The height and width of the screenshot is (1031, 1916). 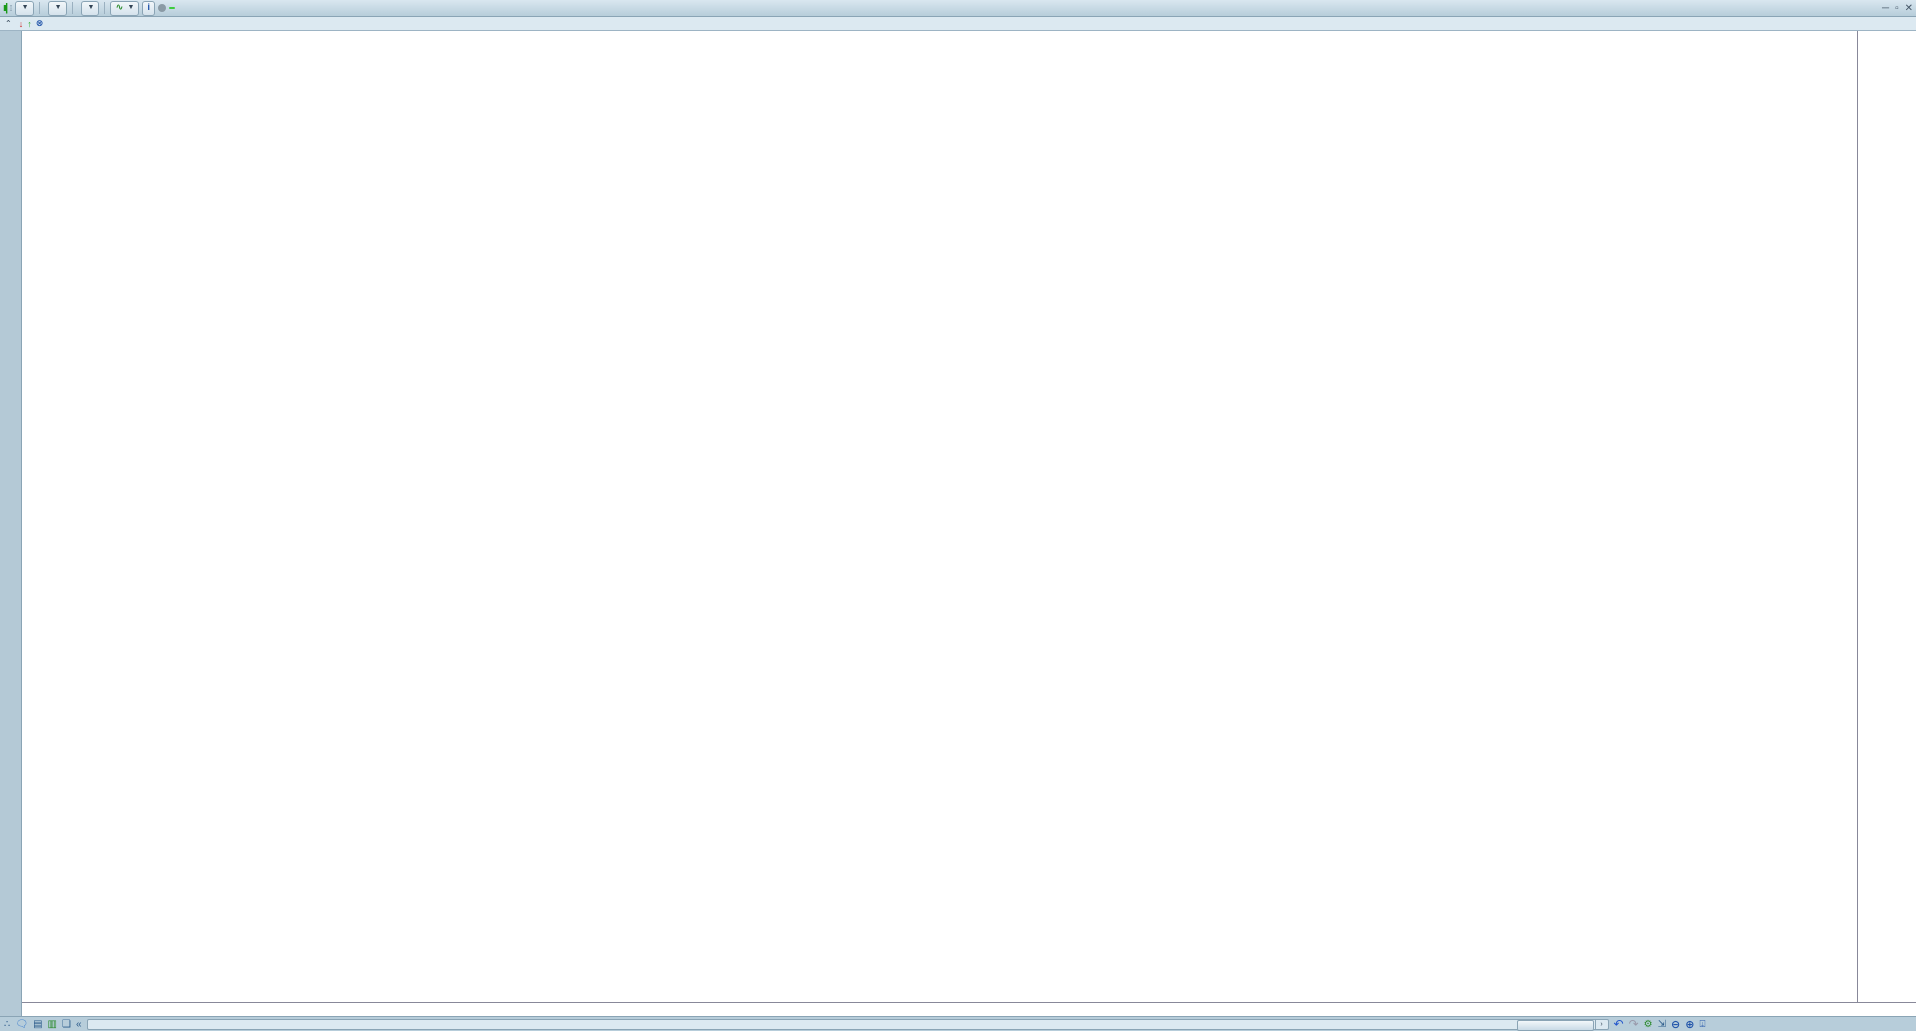 What do you see at coordinates (1908, 8) in the screenshot?
I see `close-icon: ✕` at bounding box center [1908, 8].